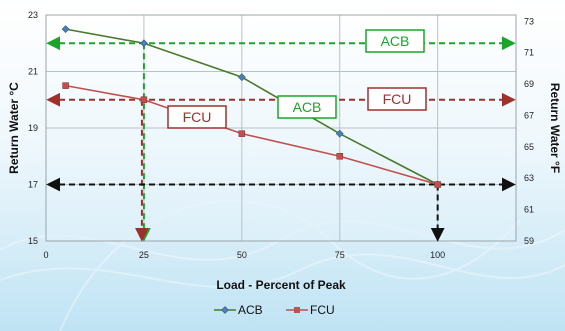 This screenshot has height=331, width=565. What do you see at coordinates (529, 178) in the screenshot?
I see `y-tick-label-right: 63` at bounding box center [529, 178].